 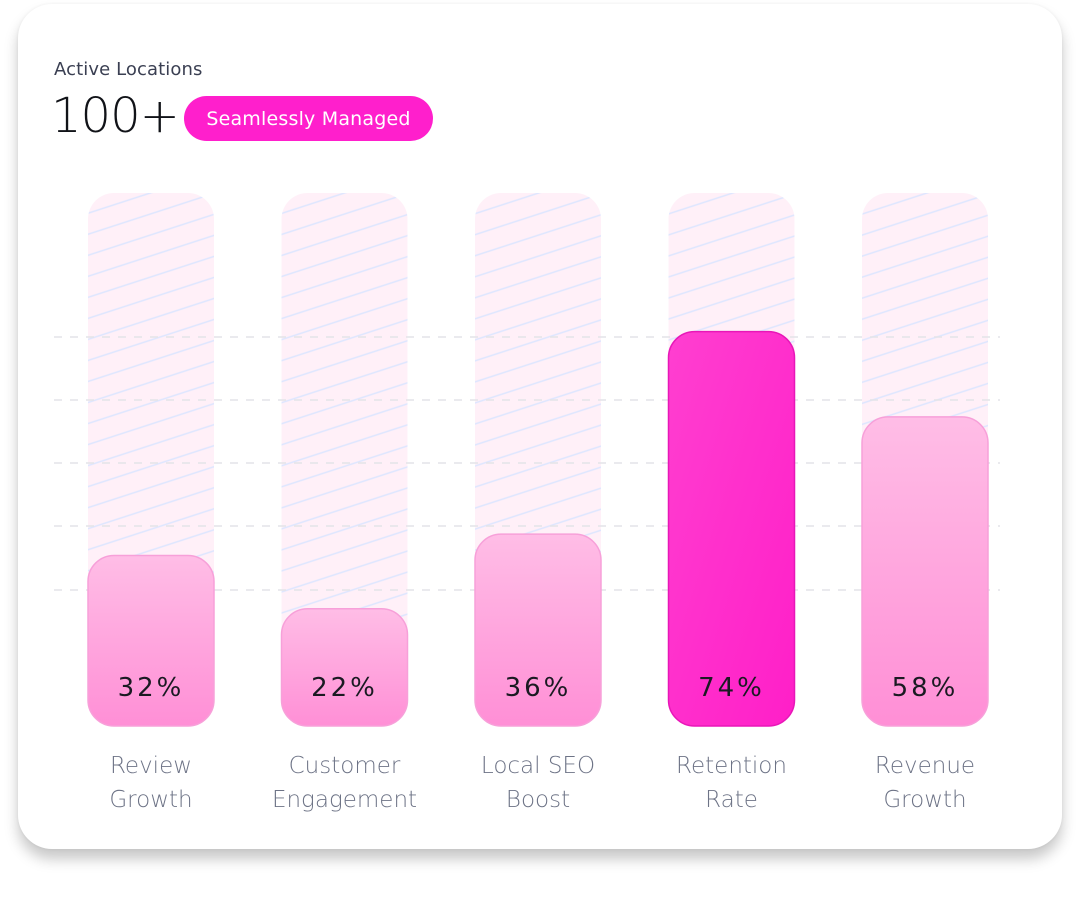 I want to click on bar-value-label: 32%, so click(x=151, y=688).